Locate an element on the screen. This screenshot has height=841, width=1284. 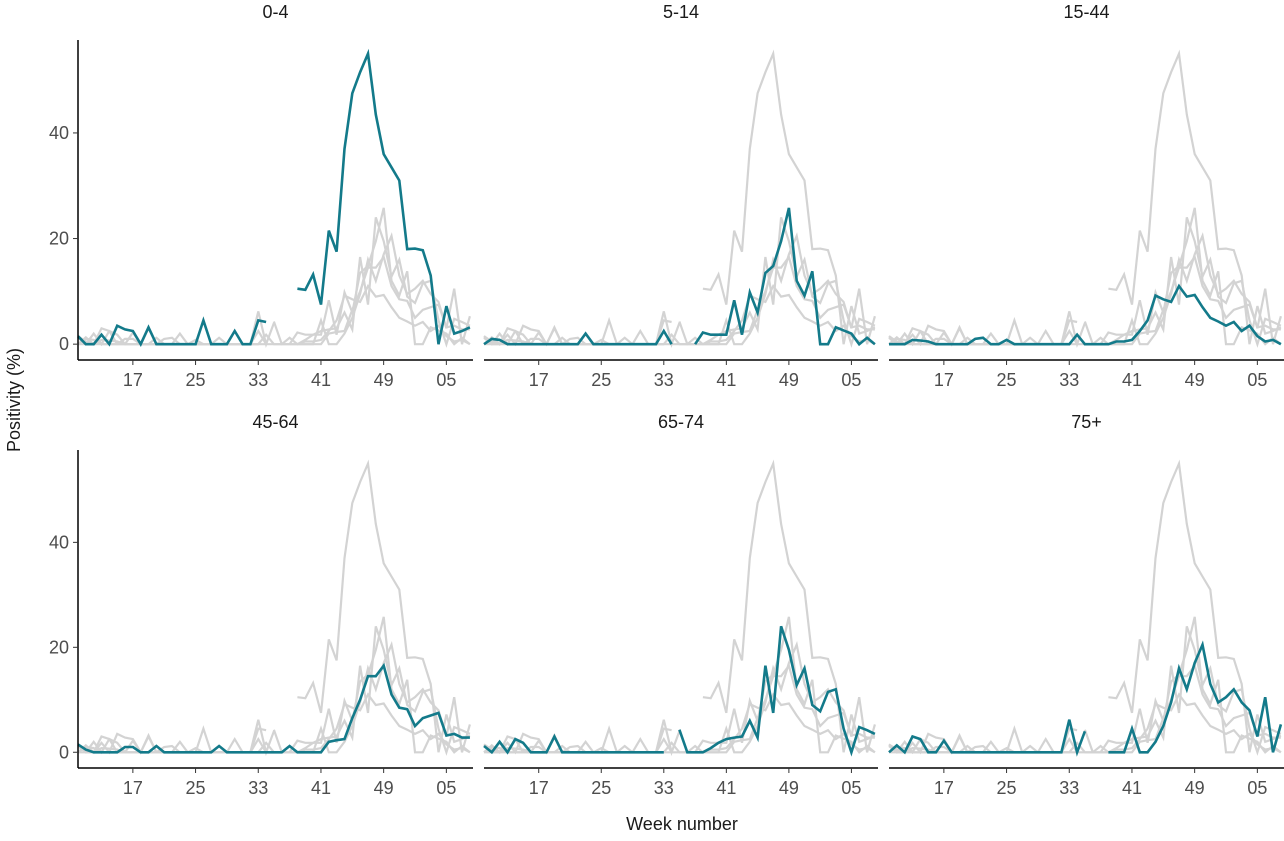
x-axis-label: Week number is located at coordinates (682, 824).